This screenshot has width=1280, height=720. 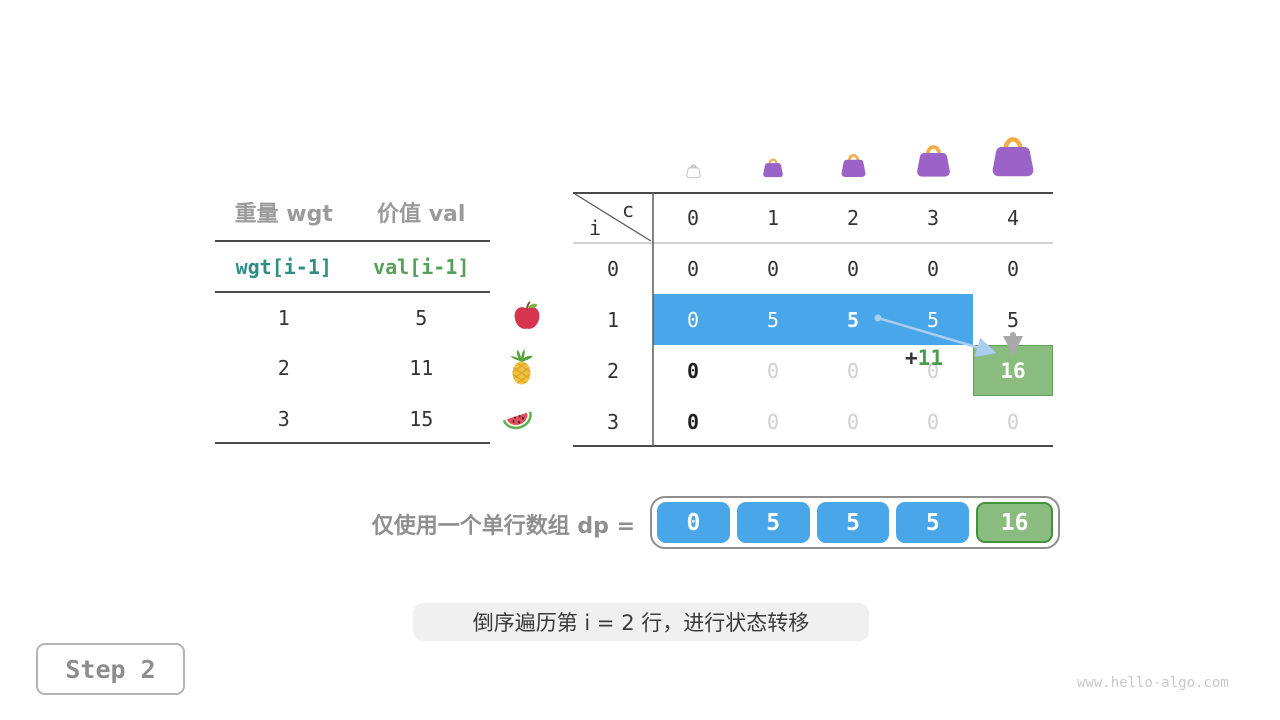 I want to click on item-table-divider-mid, so click(x=352, y=292).